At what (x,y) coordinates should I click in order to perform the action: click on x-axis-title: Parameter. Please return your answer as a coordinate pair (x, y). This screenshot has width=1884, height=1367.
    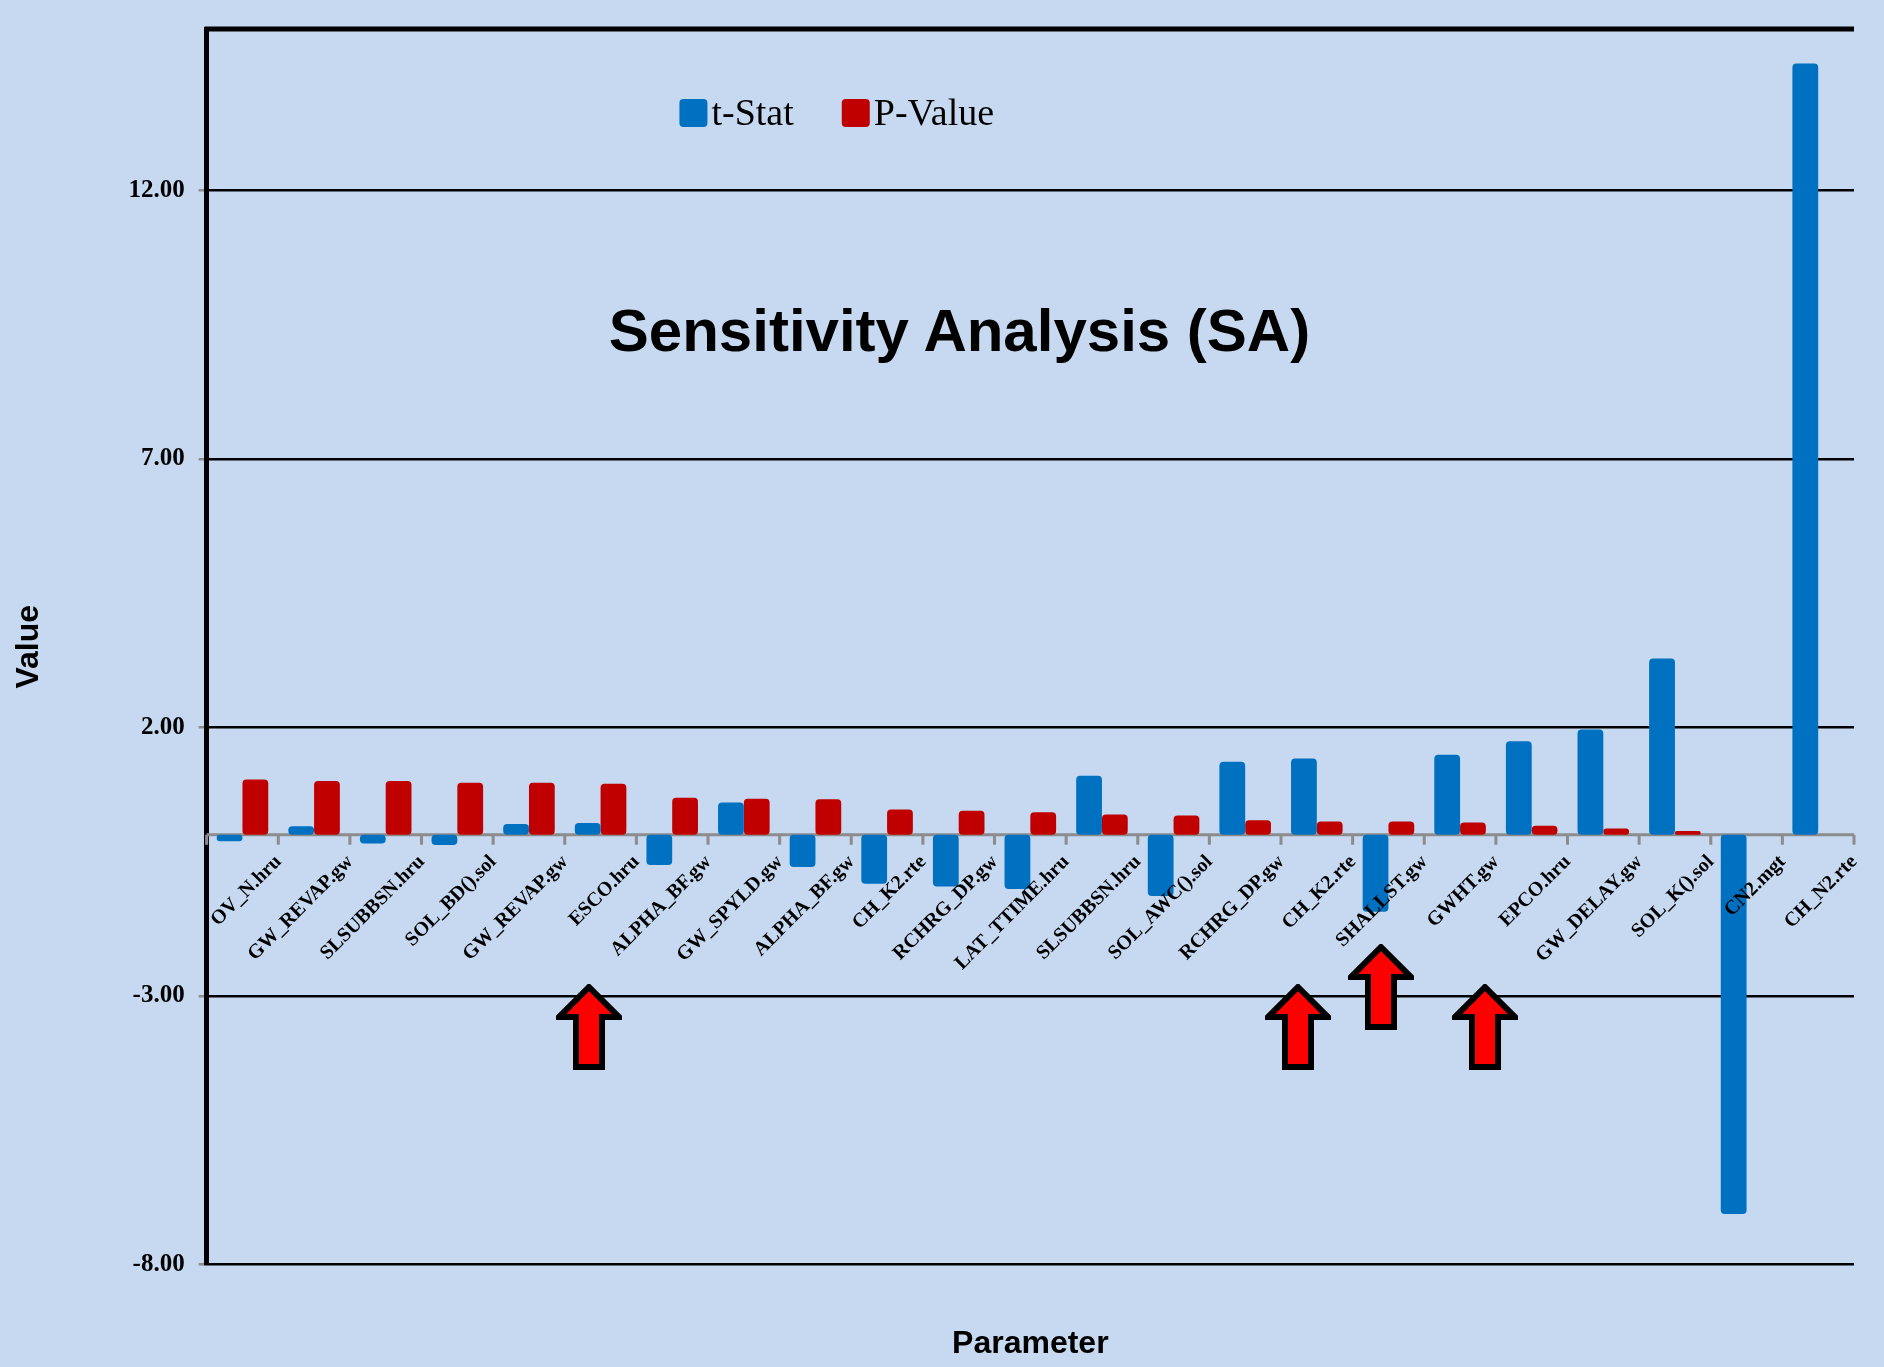
    Looking at the image, I should click on (1030, 1341).